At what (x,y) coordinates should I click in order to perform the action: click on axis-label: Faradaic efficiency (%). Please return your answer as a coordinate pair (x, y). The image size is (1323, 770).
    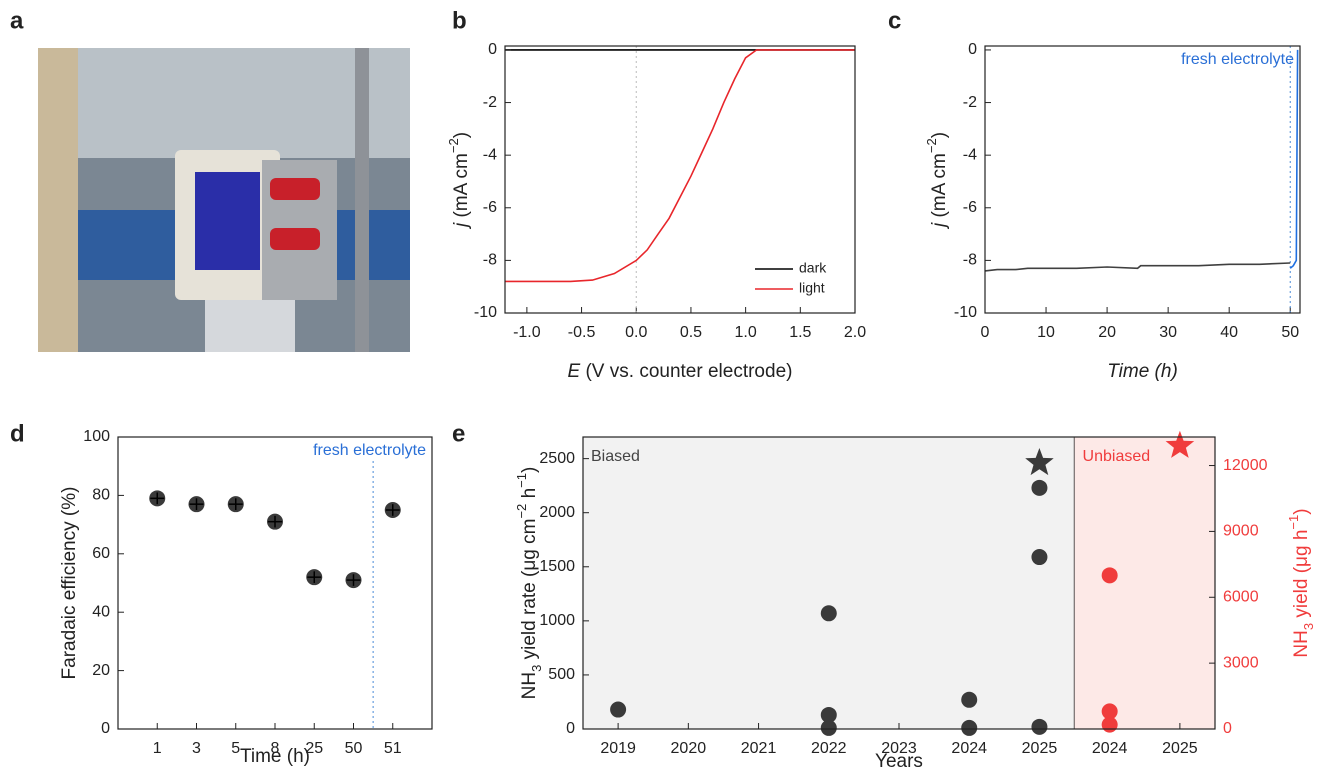
    Looking at the image, I should click on (69, 583).